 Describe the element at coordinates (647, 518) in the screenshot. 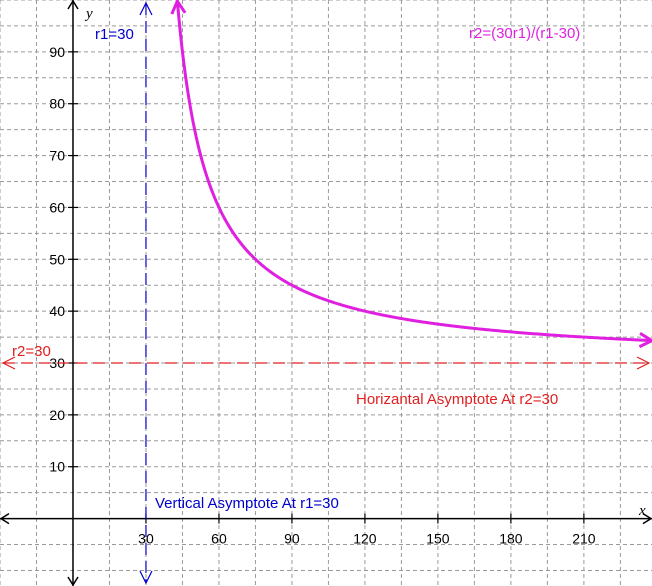

I see `x-axis-arrow` at that location.